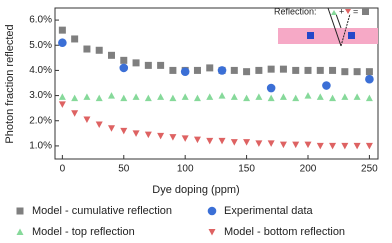  Describe the element at coordinates (40, 95) in the screenshot. I see `y-tick-label: 3.0%` at that location.